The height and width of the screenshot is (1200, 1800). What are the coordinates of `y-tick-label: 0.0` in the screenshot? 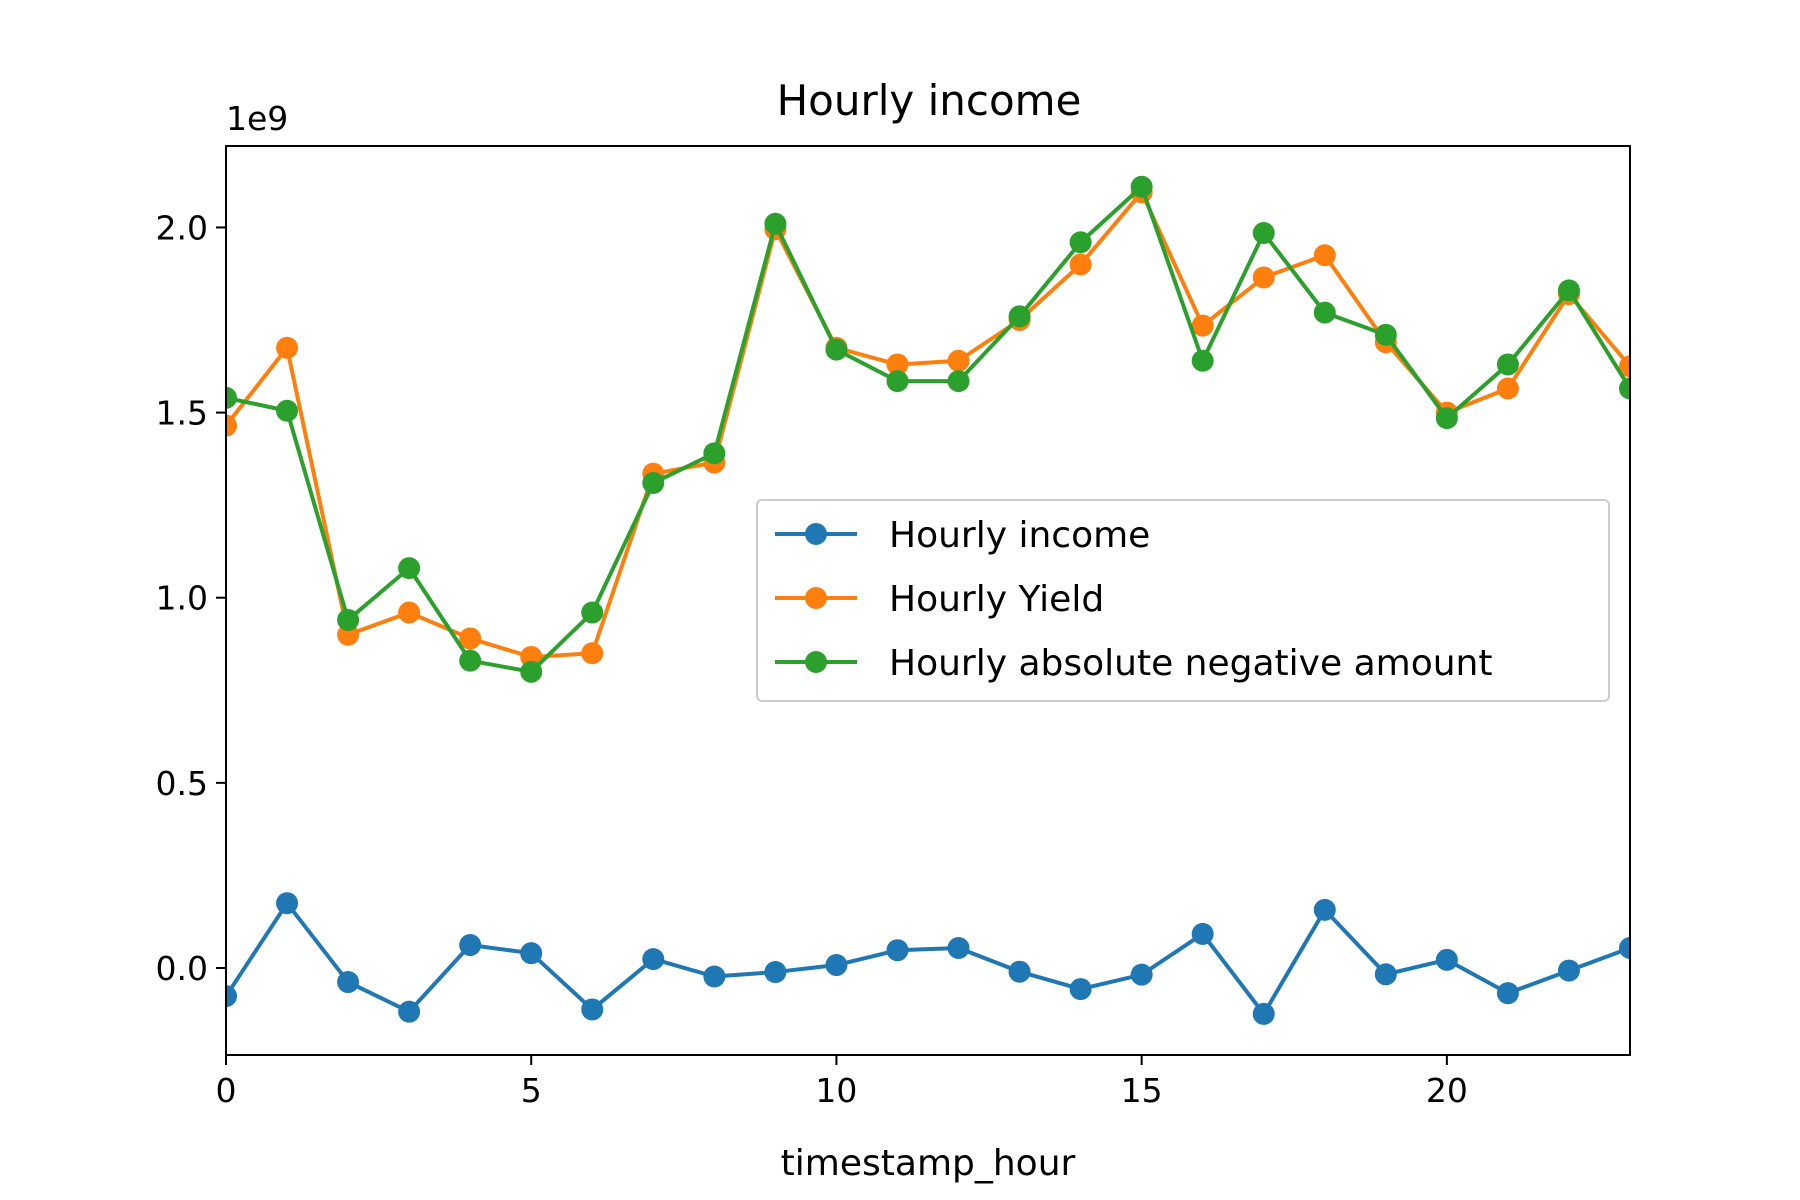 It's located at (182, 968).